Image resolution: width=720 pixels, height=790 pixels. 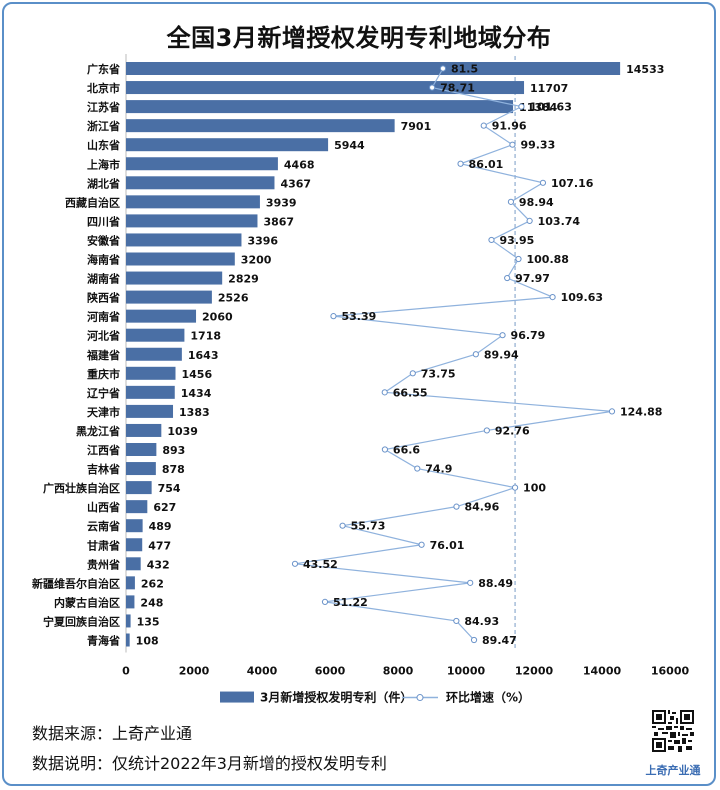 What do you see at coordinates (670, 671) in the screenshot?
I see `x-tick-label: 16000` at bounding box center [670, 671].